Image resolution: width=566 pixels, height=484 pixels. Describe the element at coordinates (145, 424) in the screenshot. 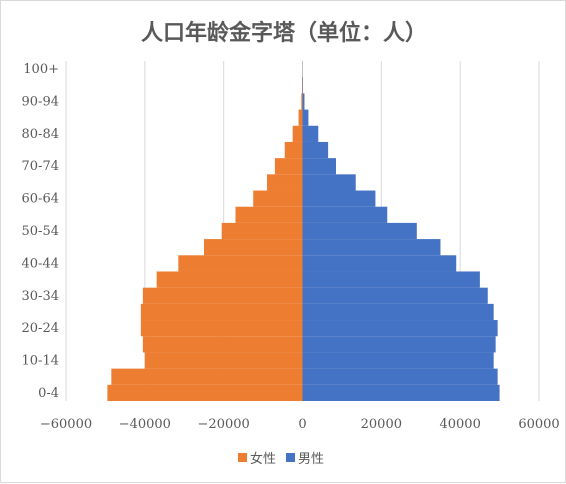

I see `x-tick-label: −40000` at that location.